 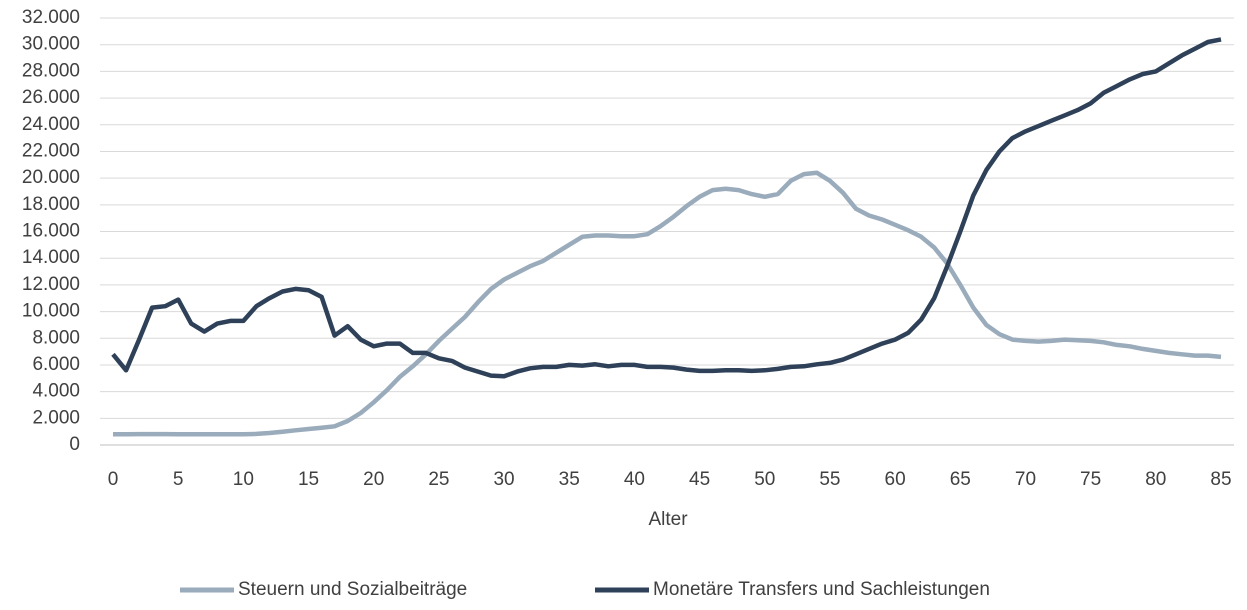 I want to click on y-tick-label: 24.000, so click(x=51, y=124).